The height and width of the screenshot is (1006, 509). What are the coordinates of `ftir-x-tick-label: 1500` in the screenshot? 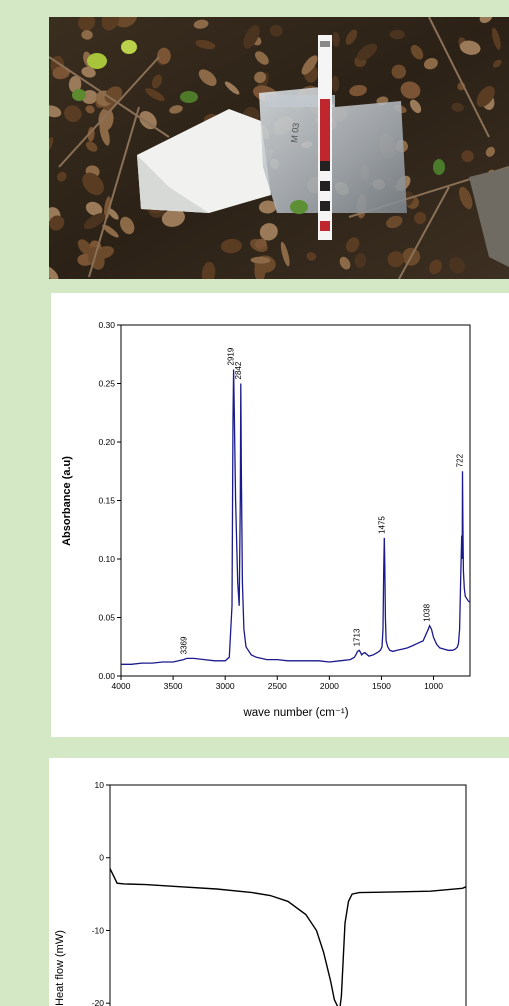 It's located at (381, 686).